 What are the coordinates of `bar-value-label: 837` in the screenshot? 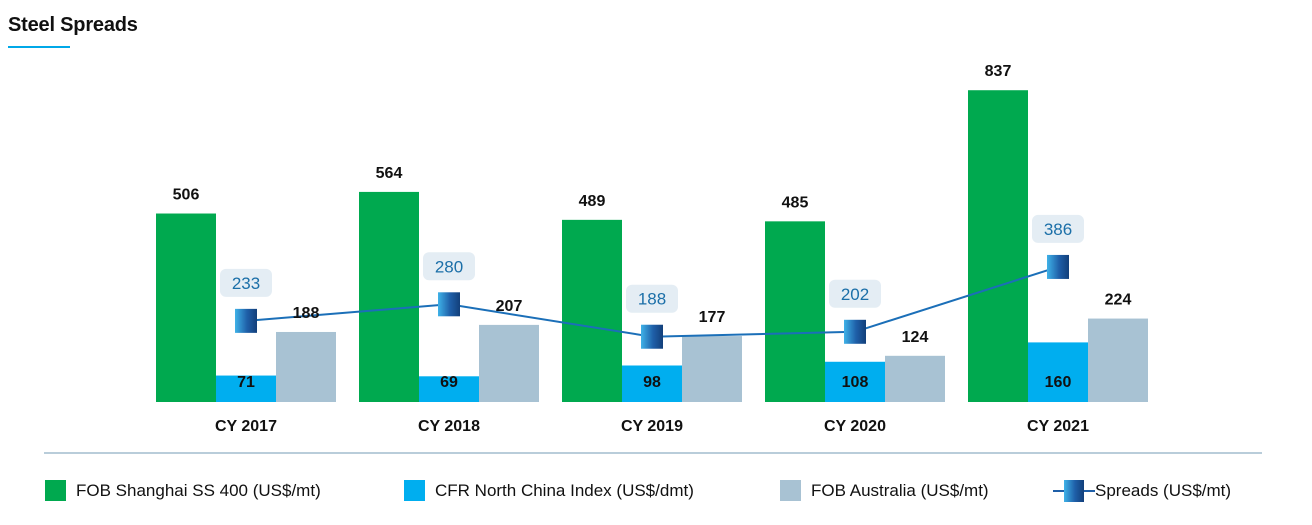 It's located at (998, 71).